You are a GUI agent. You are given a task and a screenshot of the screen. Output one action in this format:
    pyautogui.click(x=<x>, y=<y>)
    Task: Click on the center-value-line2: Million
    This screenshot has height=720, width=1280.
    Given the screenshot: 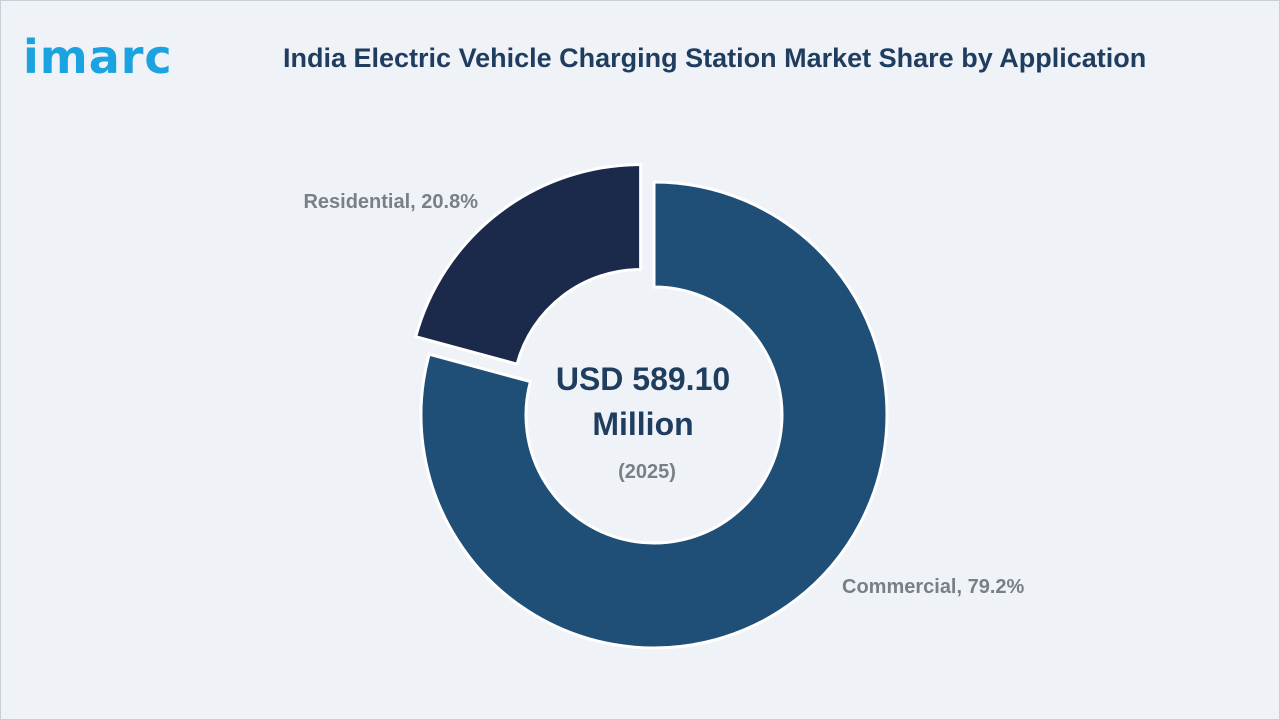 What is the action you would take?
    pyautogui.click(x=642, y=424)
    